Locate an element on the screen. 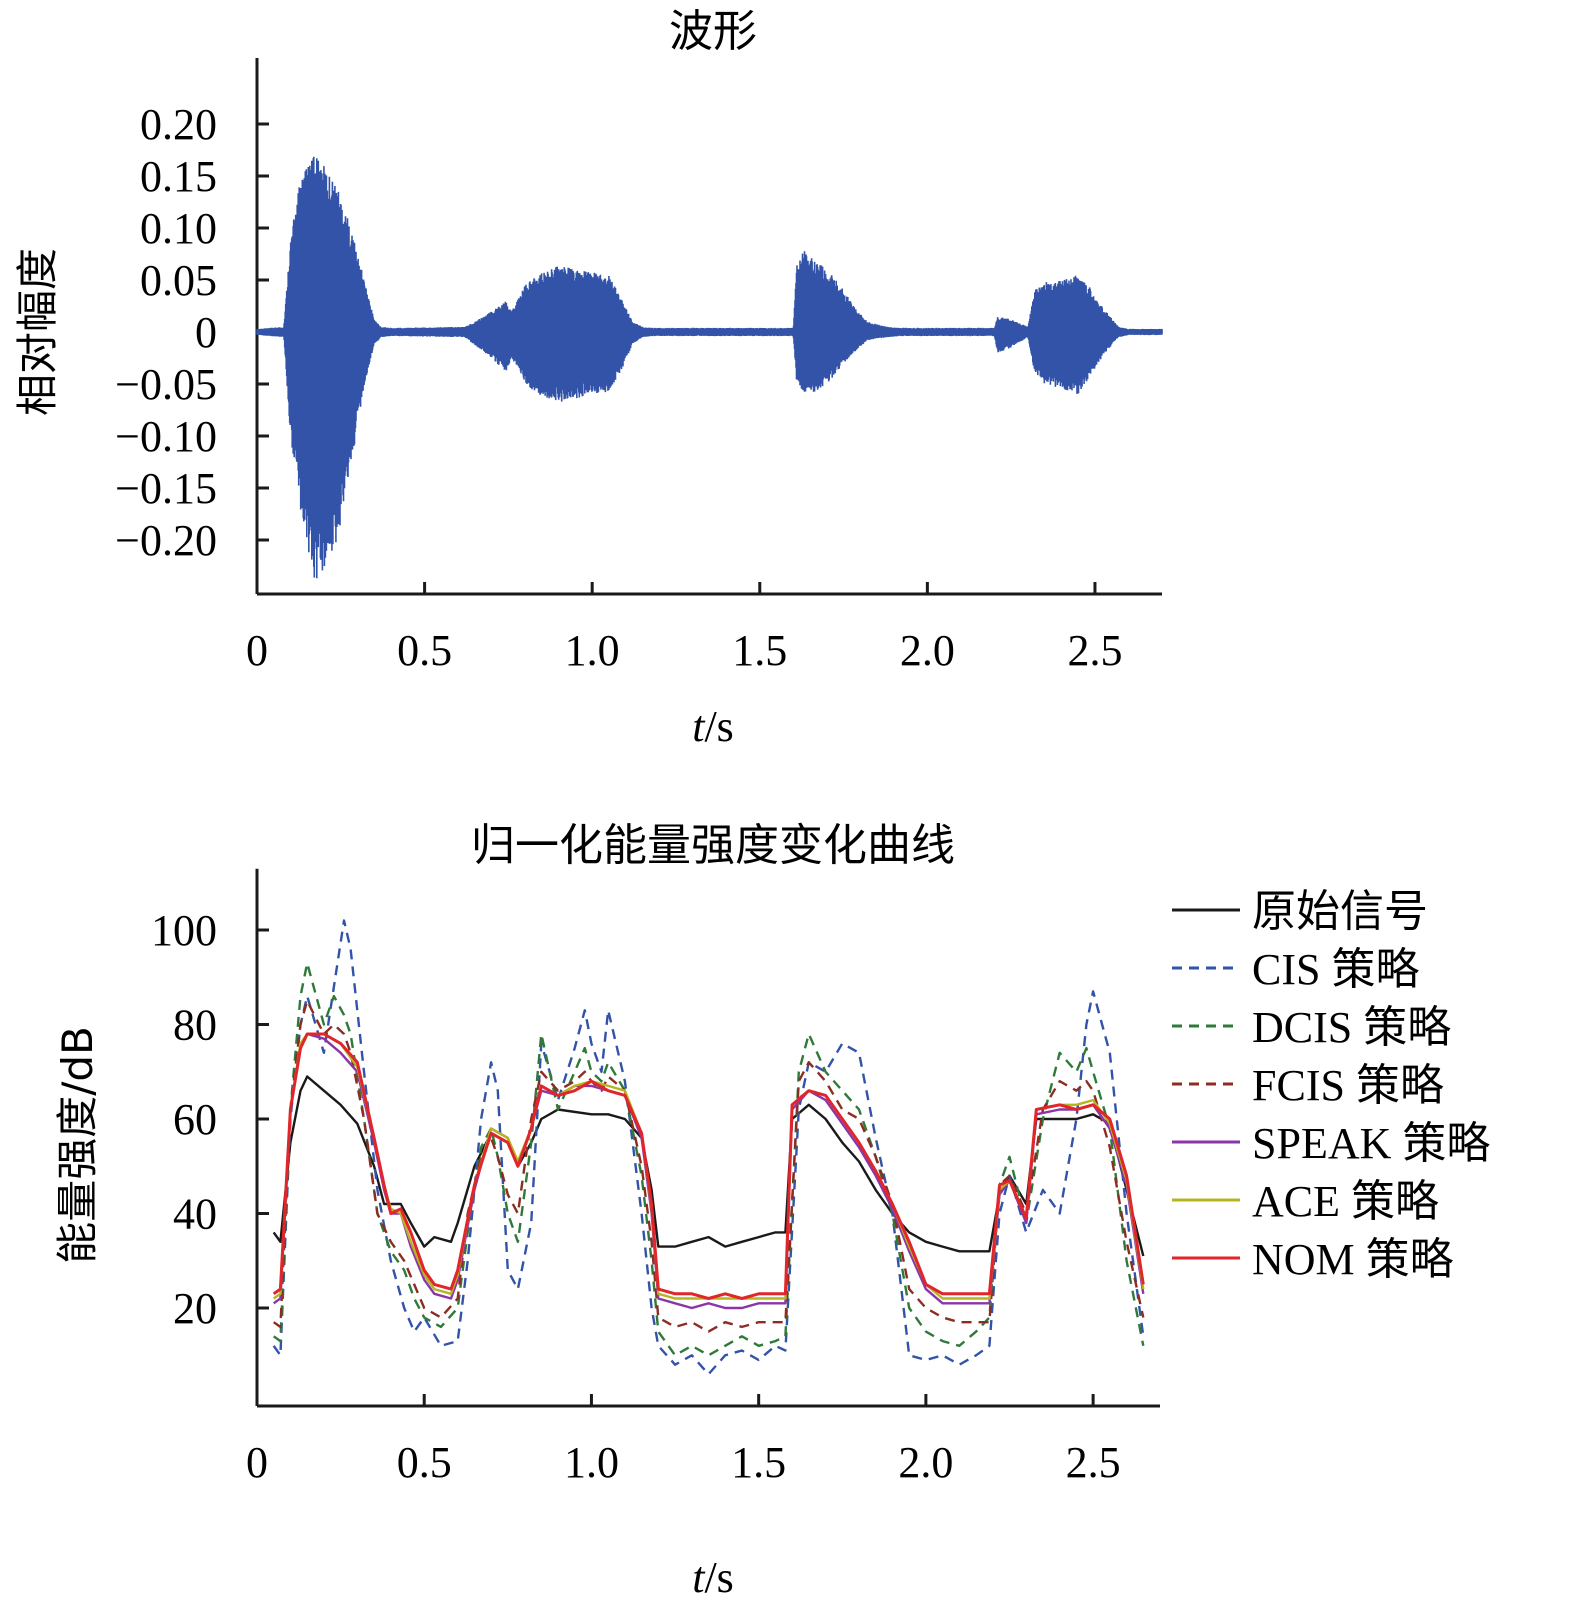 Image resolution: width=1575 pixels, height=1602 pixels. waveform-ylabel: 相对幅度 is located at coordinates (37, 332).